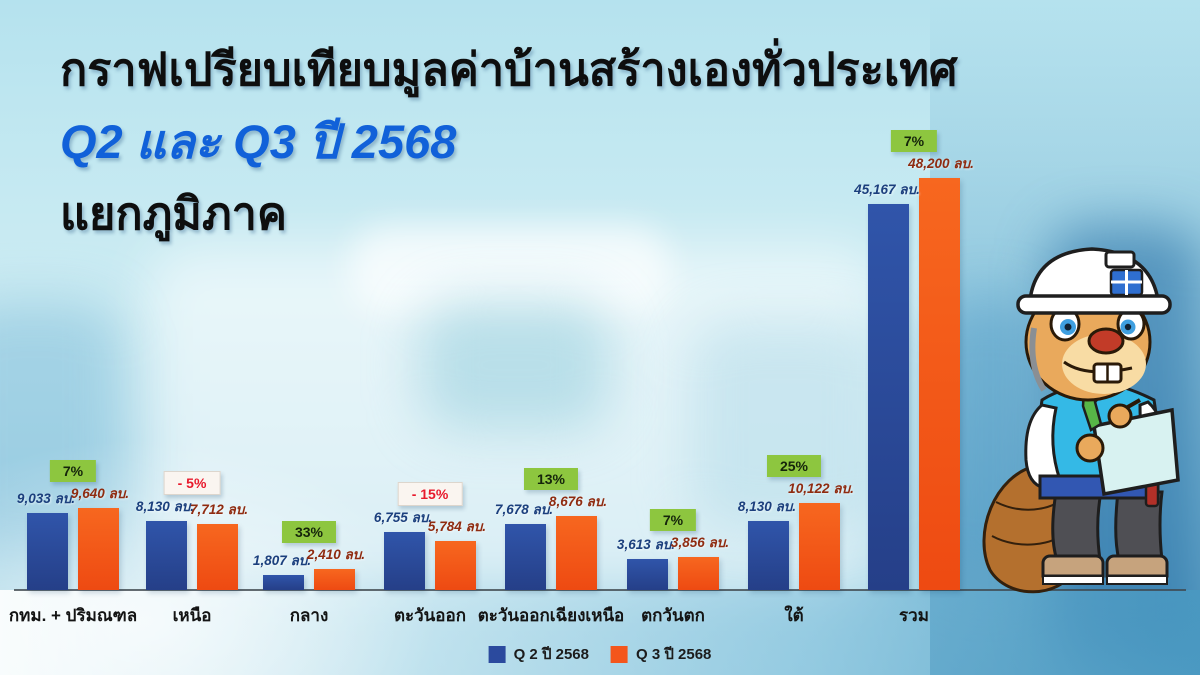 This screenshot has width=1200, height=675. Describe the element at coordinates (914, 615) in the screenshot. I see `category-label: รวม` at that location.